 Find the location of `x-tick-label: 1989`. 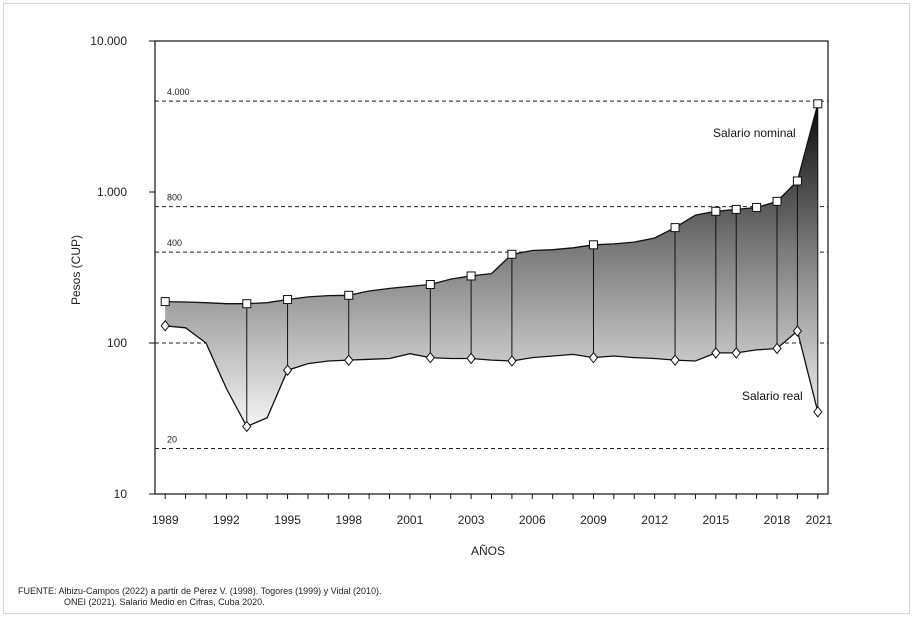

x-tick-label: 1989 is located at coordinates (165, 520).